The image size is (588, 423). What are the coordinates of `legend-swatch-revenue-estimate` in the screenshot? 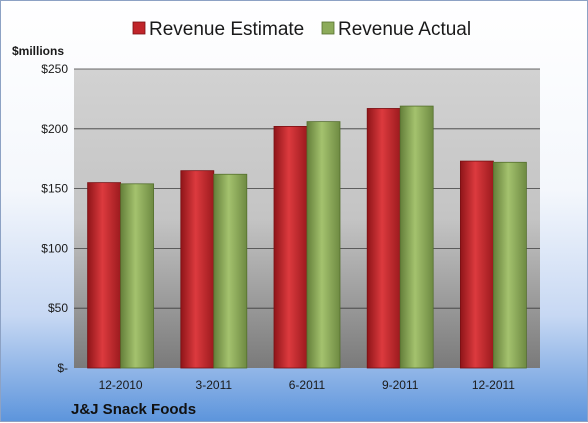 It's located at (139, 28).